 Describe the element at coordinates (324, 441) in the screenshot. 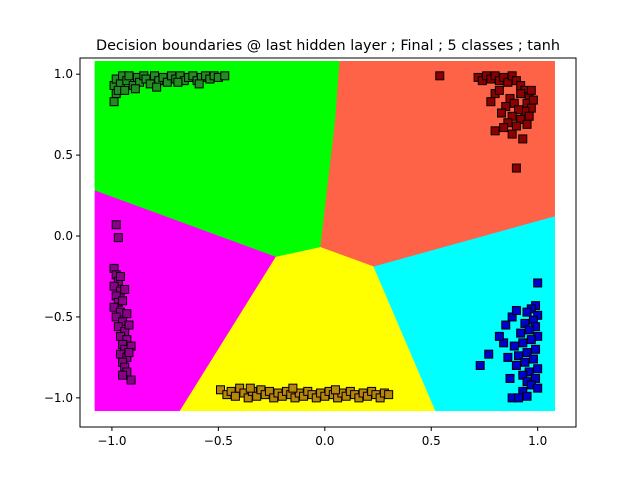

I see `x-tick-label: 0.0` at that location.